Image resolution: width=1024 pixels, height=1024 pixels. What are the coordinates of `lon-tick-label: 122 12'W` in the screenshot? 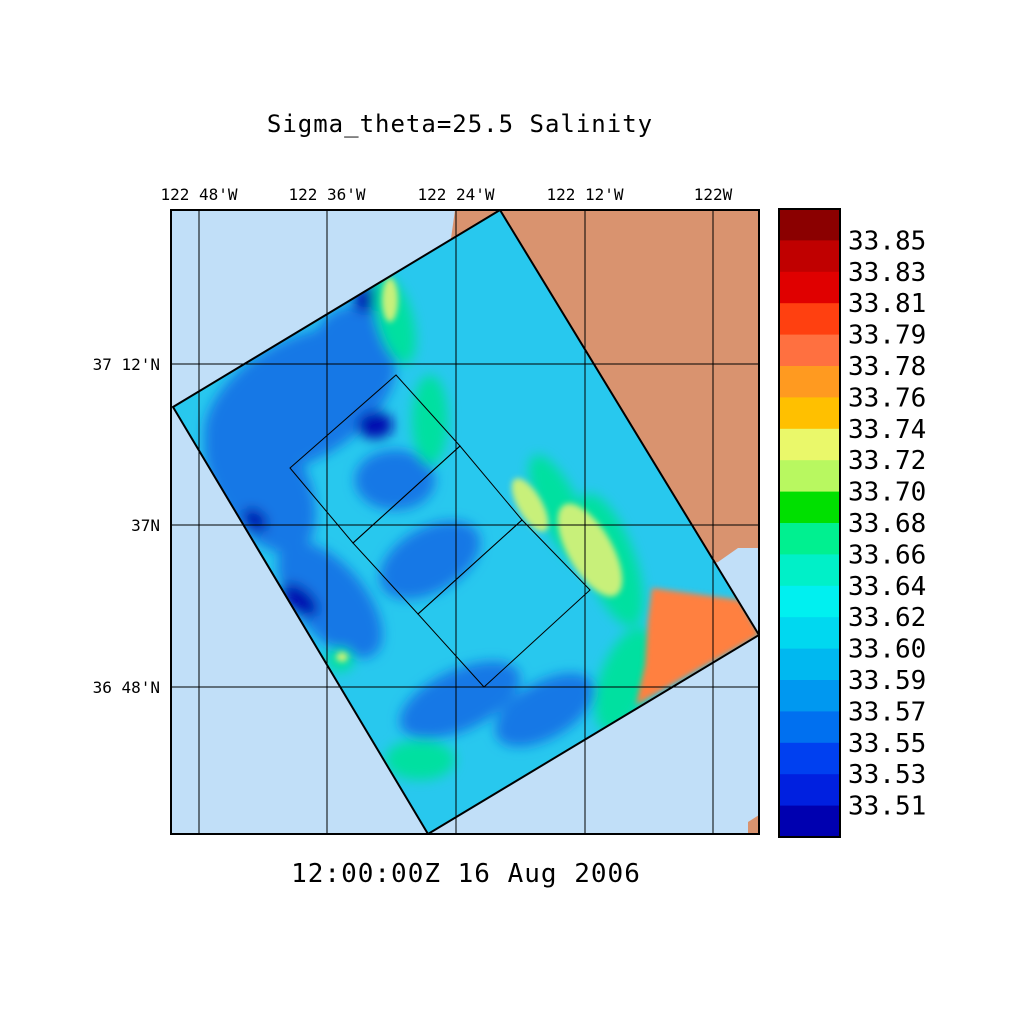 It's located at (584, 194).